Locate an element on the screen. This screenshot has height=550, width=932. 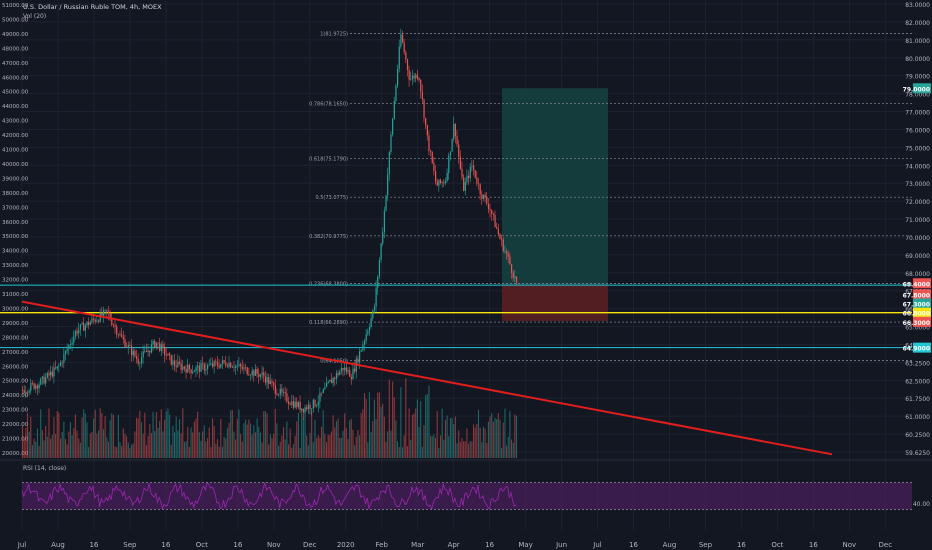
volume-tick-label: 51000.00 is located at coordinates (15, 6).